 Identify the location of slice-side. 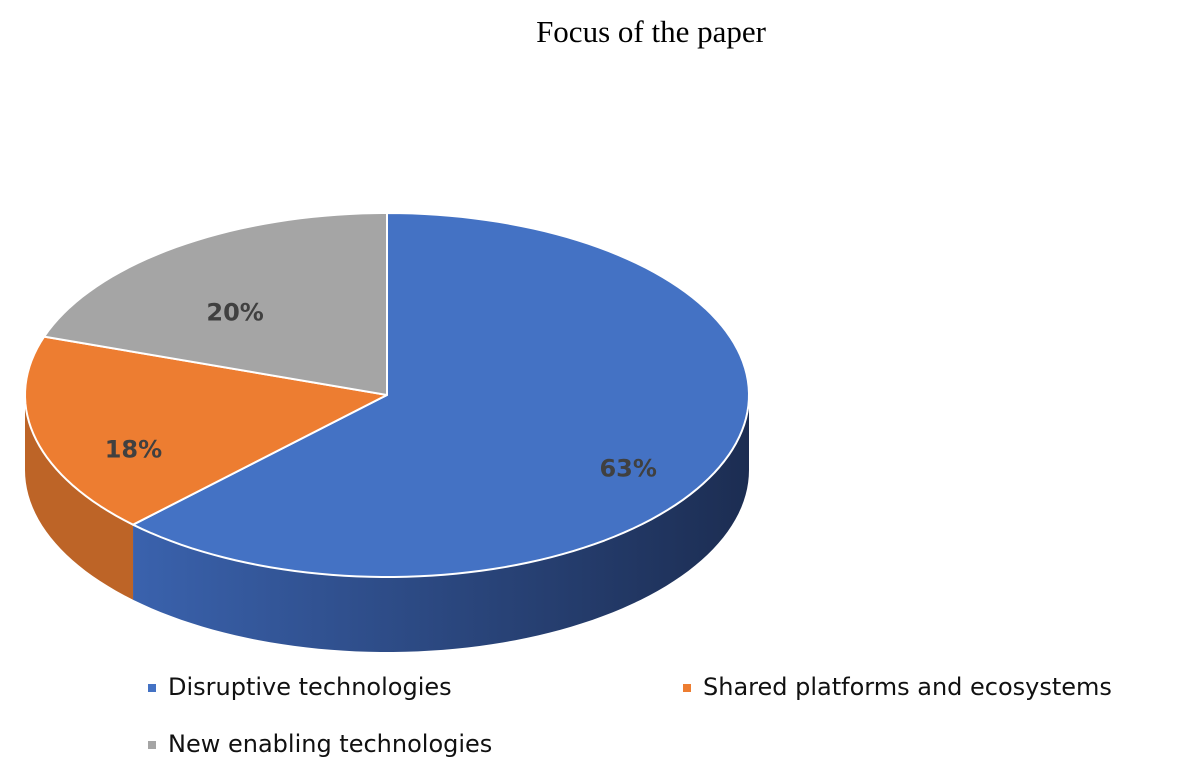
(79, 497).